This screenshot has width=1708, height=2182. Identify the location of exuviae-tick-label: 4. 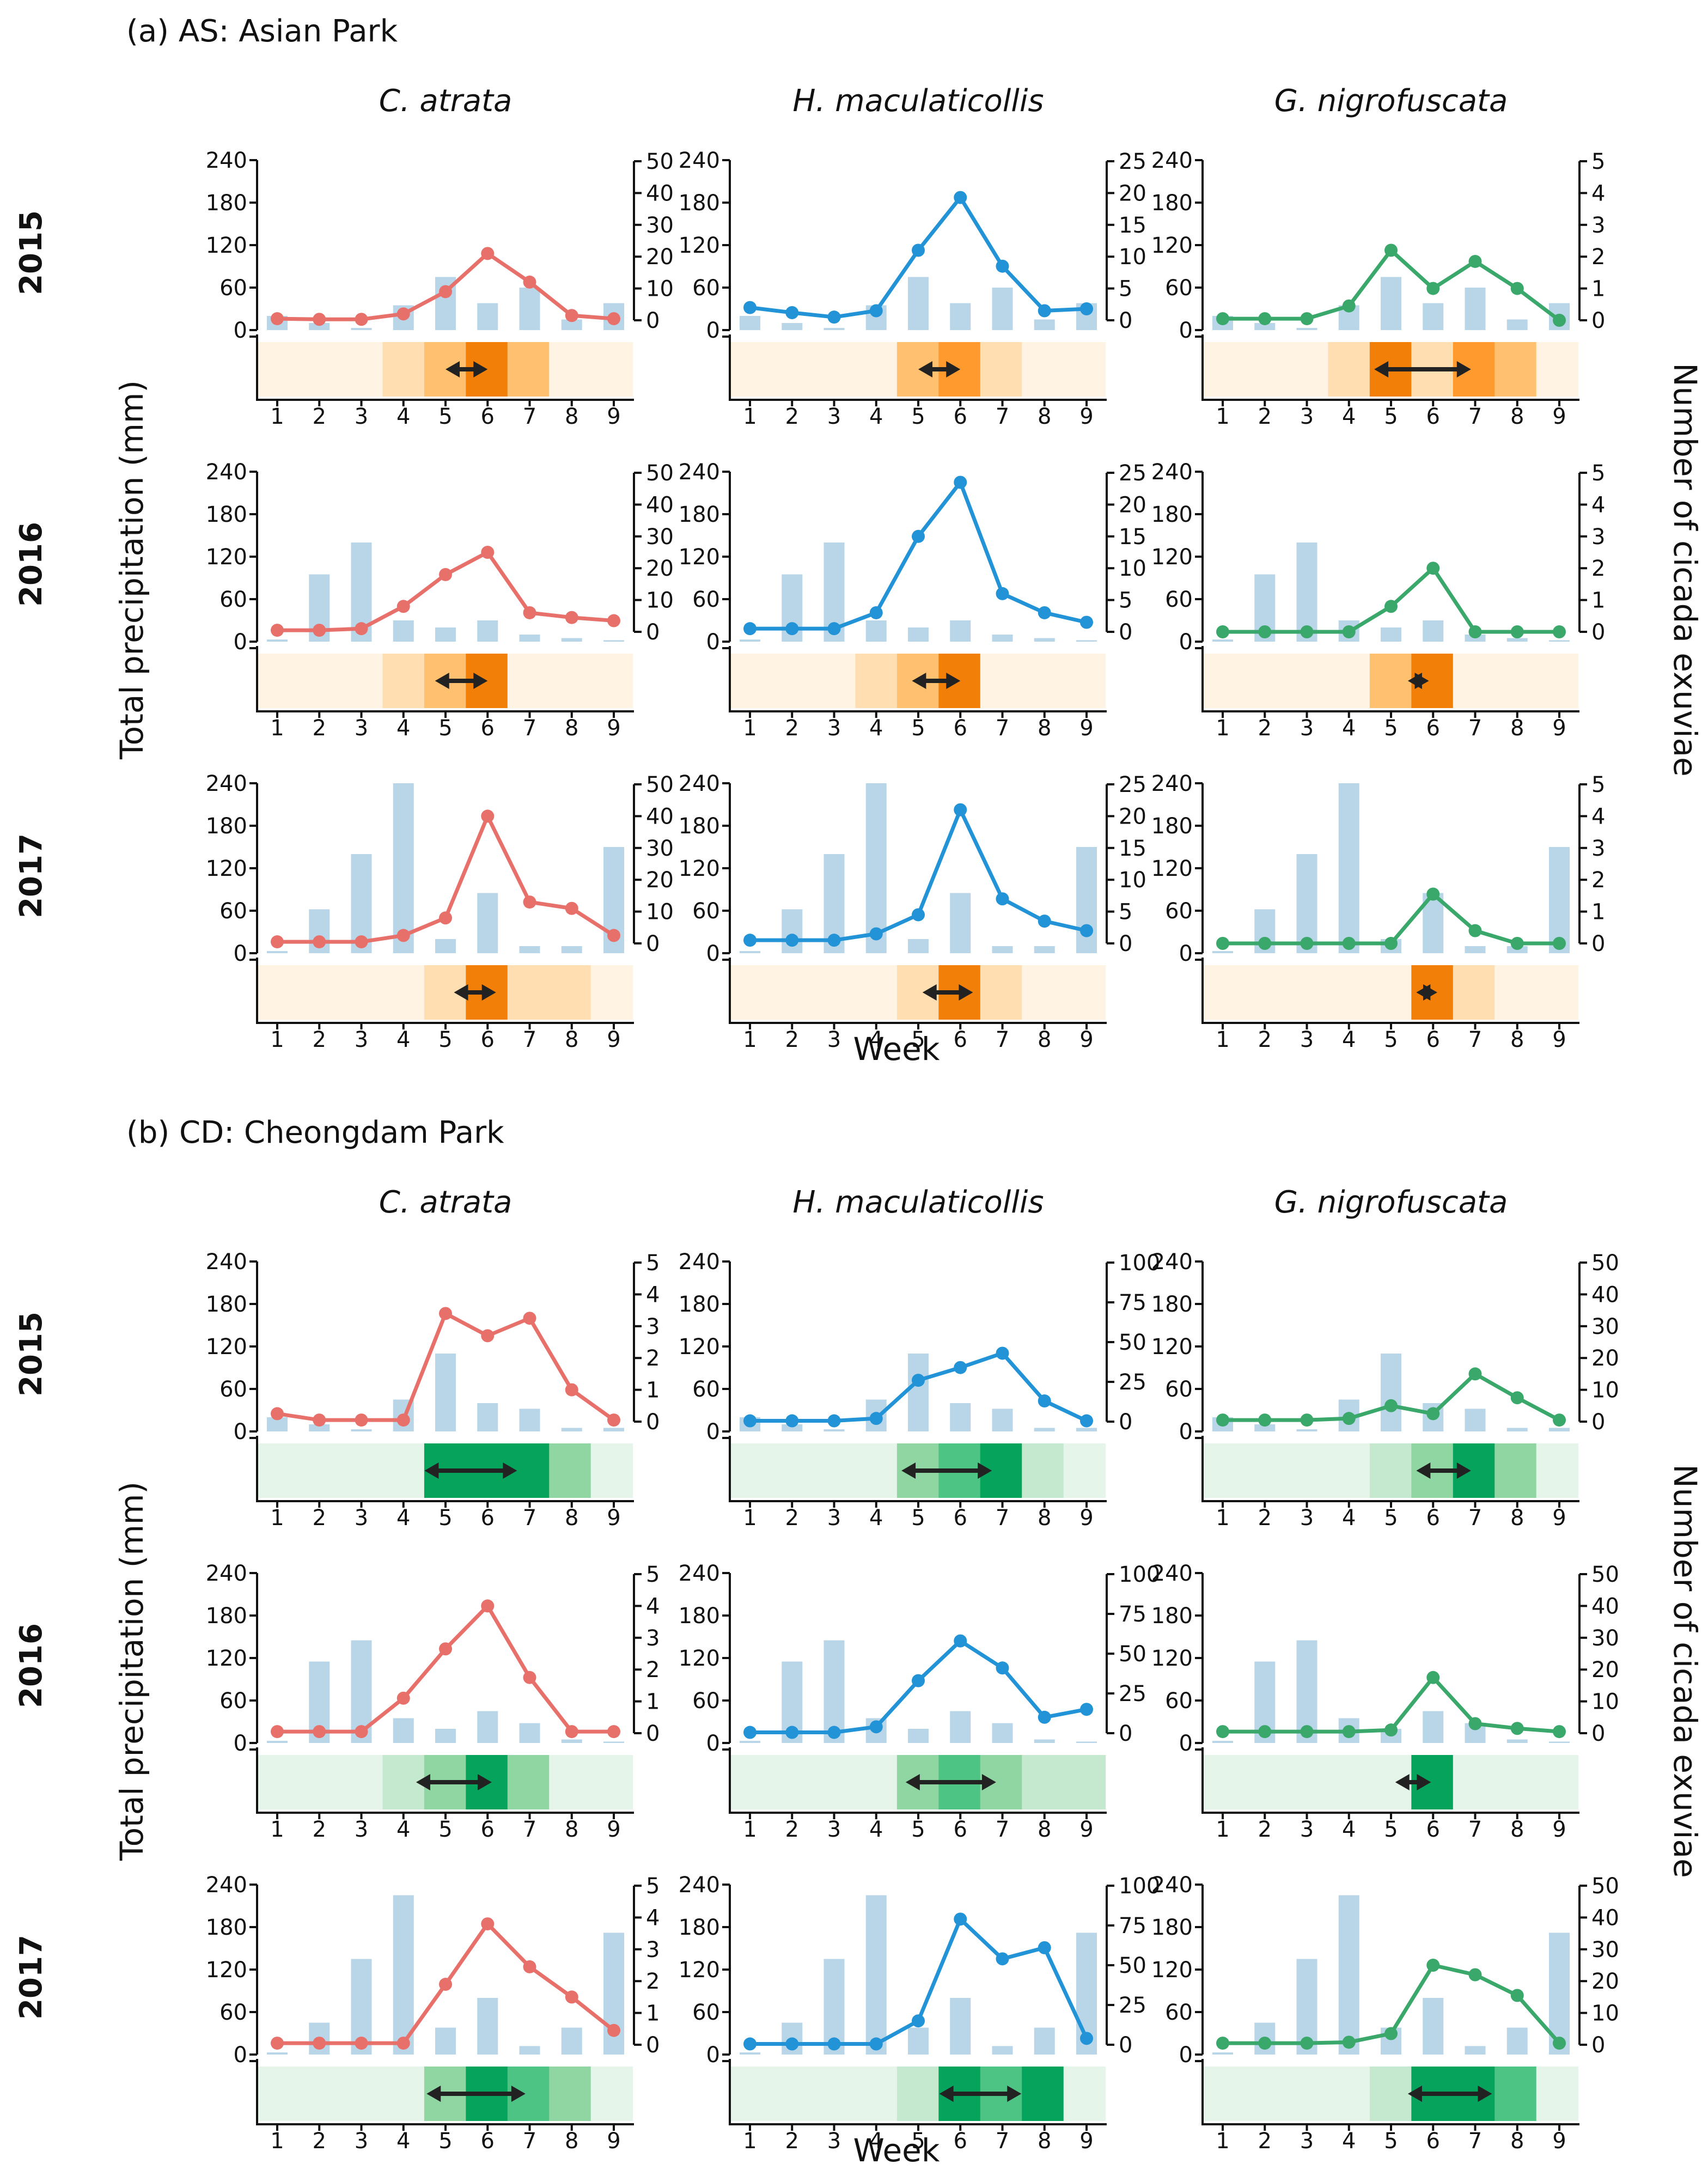
(1598, 504).